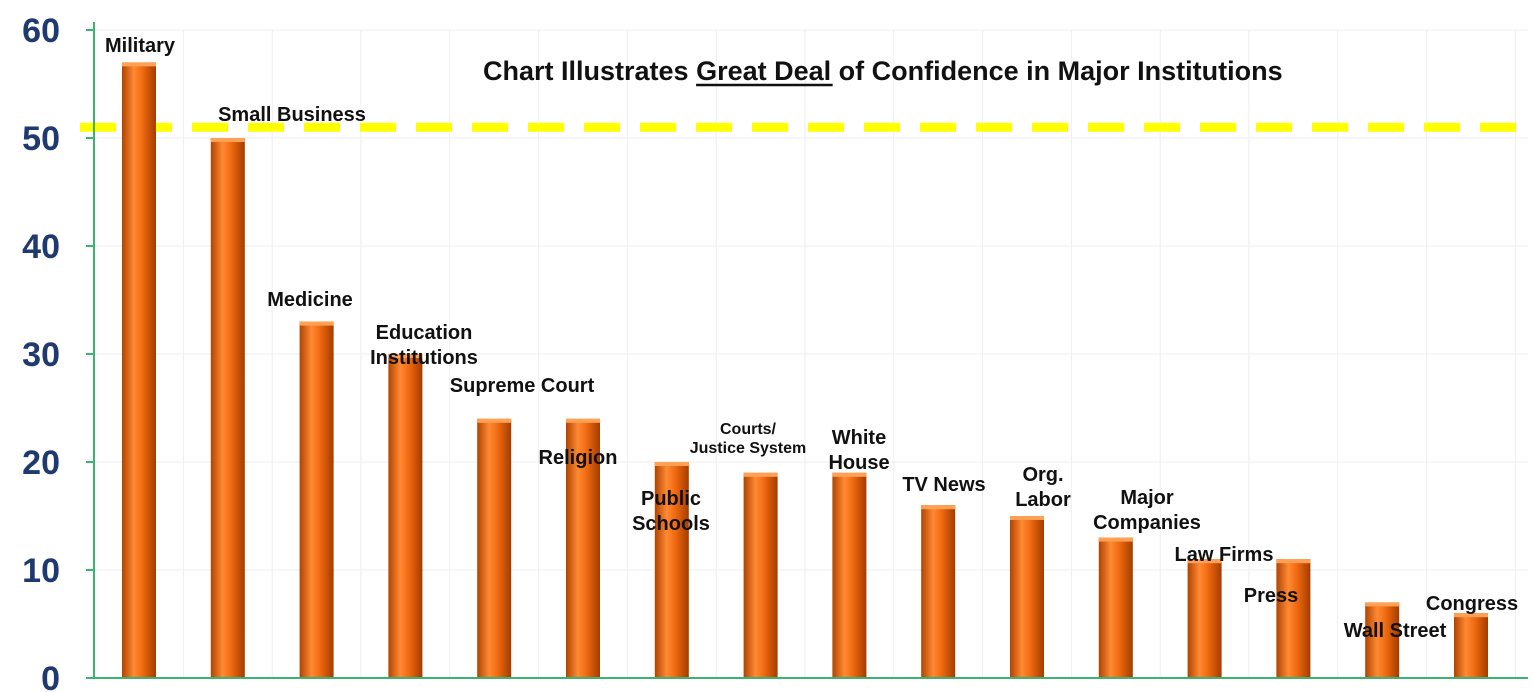  I want to click on title-part-emphasis: Great Deal, so click(767, 71).